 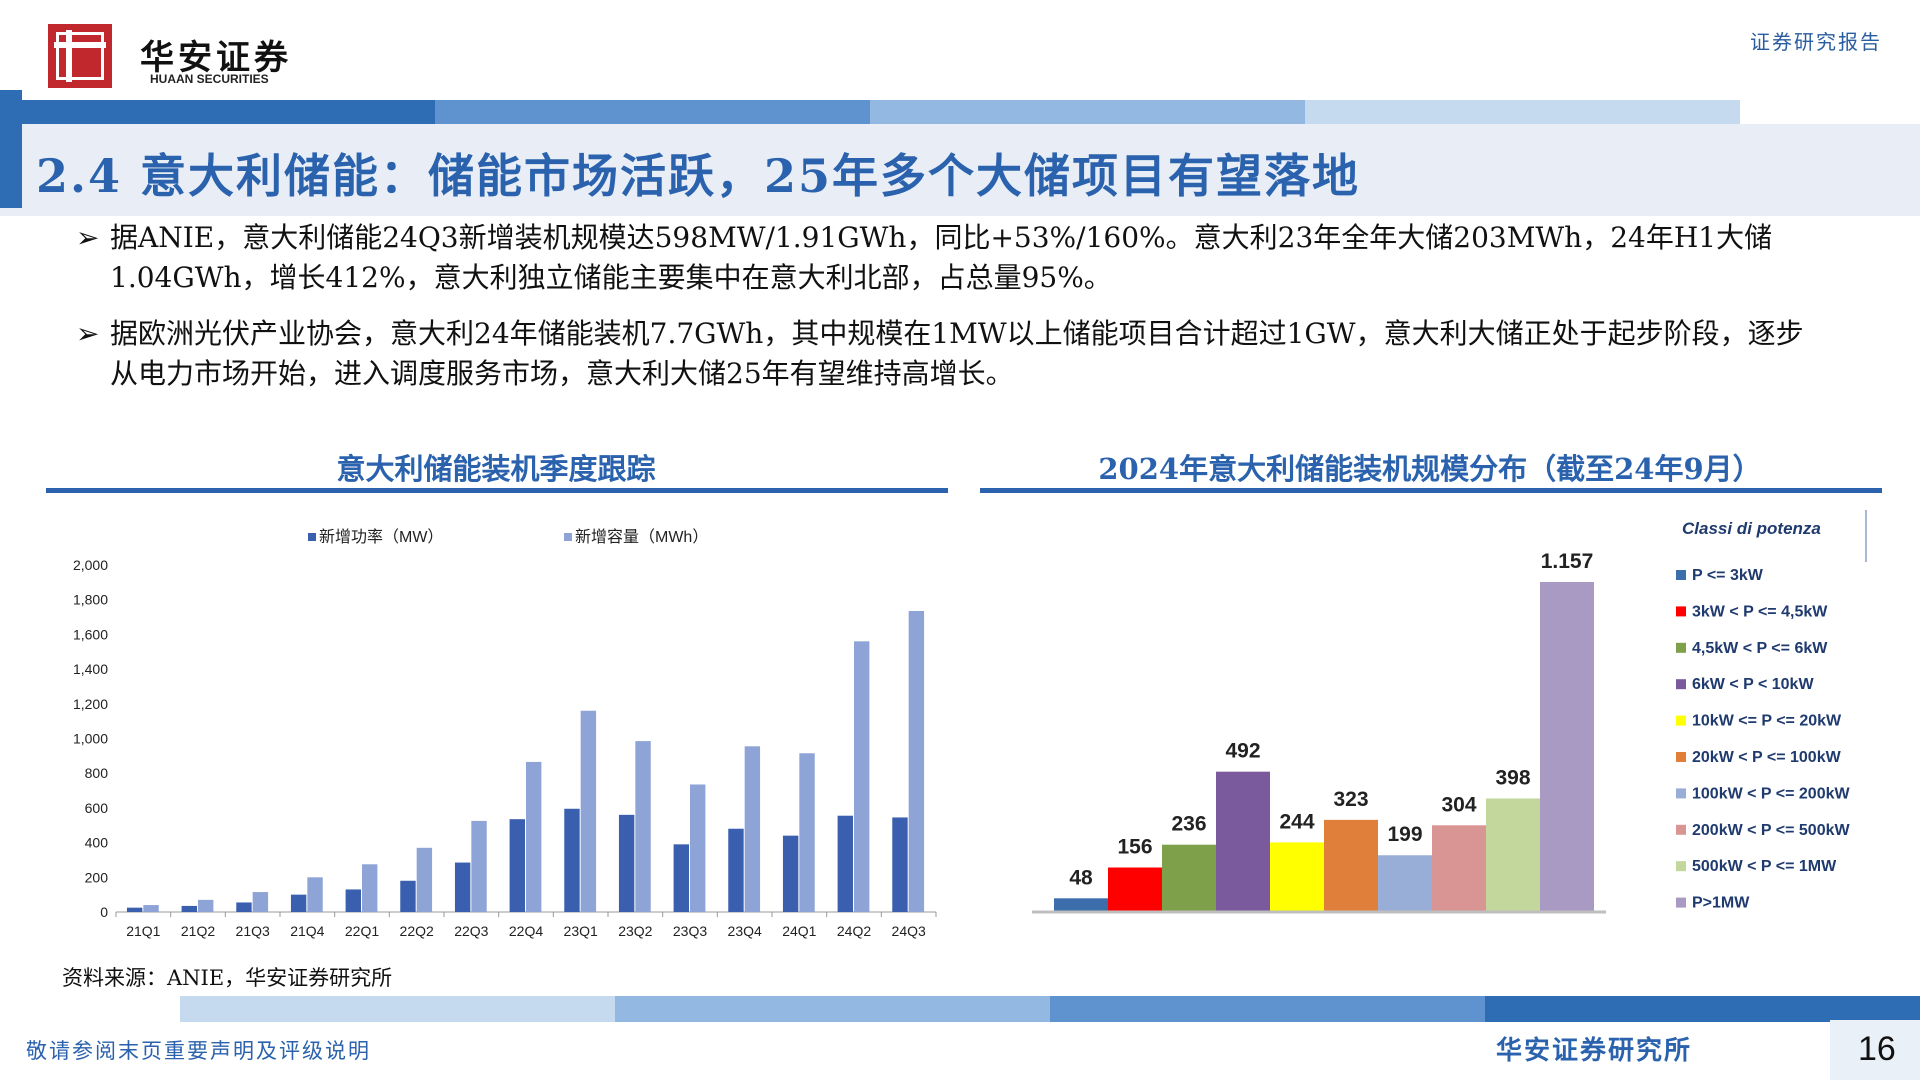 What do you see at coordinates (799, 931) in the screenshot?
I see `x-tick-label: 24Q1` at bounding box center [799, 931].